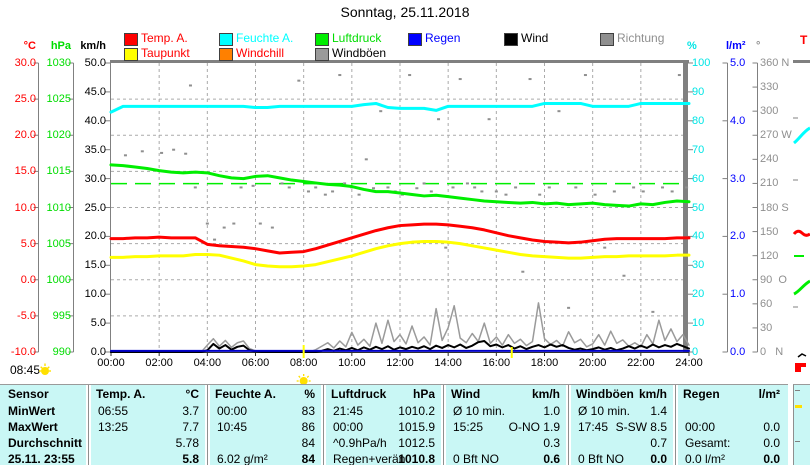  I want to click on legend-label: Windböen, so click(359, 53).